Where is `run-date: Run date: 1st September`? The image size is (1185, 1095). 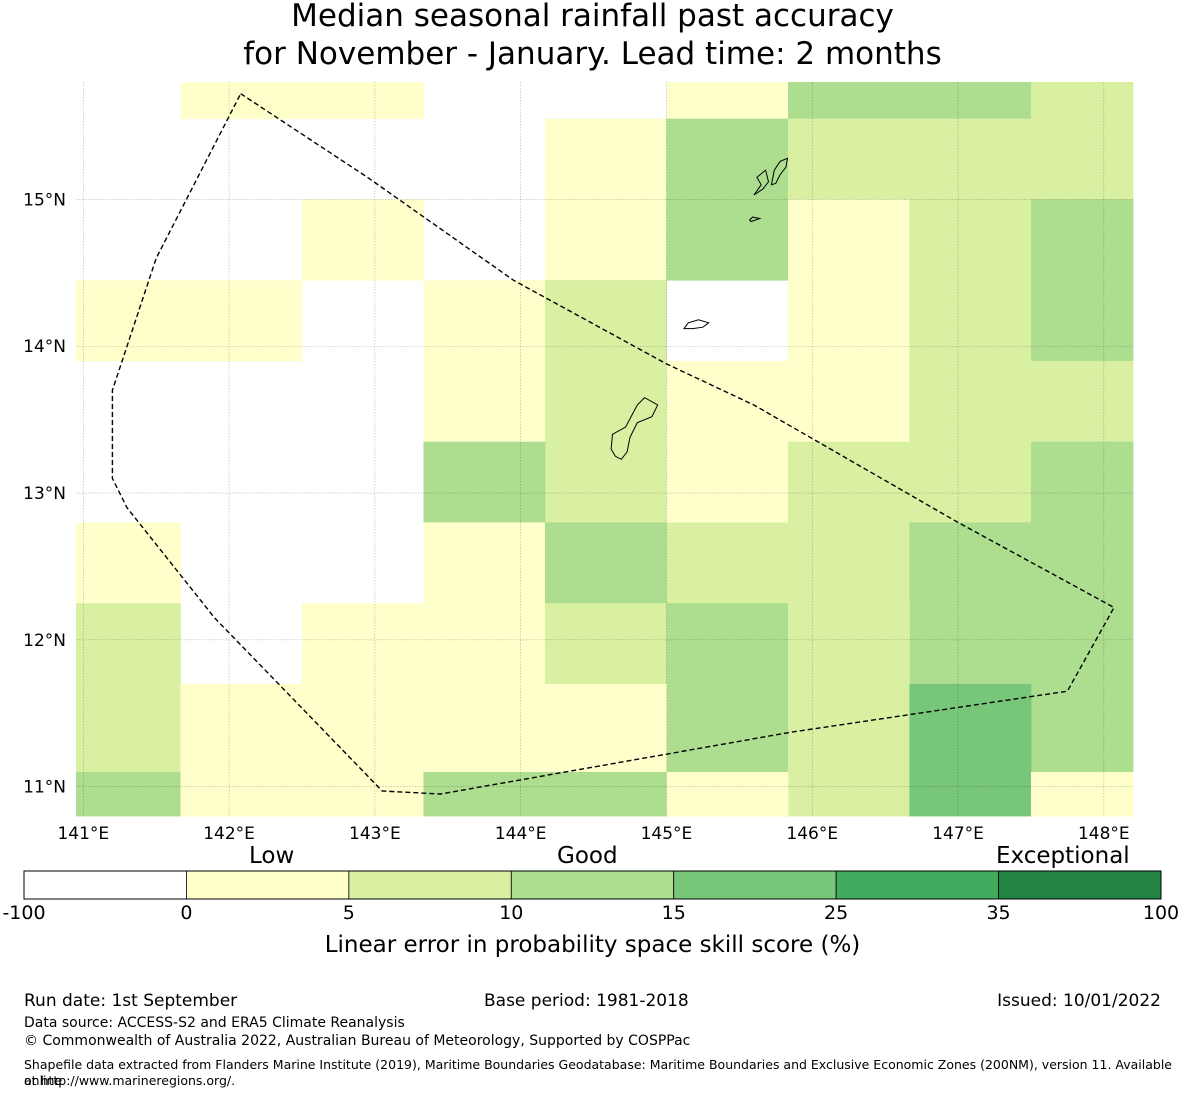
run-date: Run date: 1st September is located at coordinates (131, 1001).